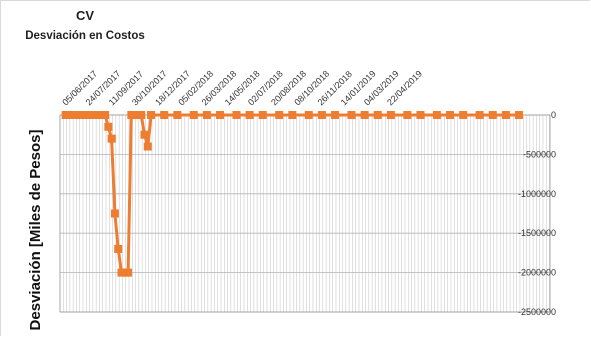 Image resolution: width=591 pixels, height=337 pixels. Describe the element at coordinates (537, 213) in the screenshot. I see `y-tick-labels: 0 -500000 -1000000 -1500000 -2000000 -2500000` at that location.